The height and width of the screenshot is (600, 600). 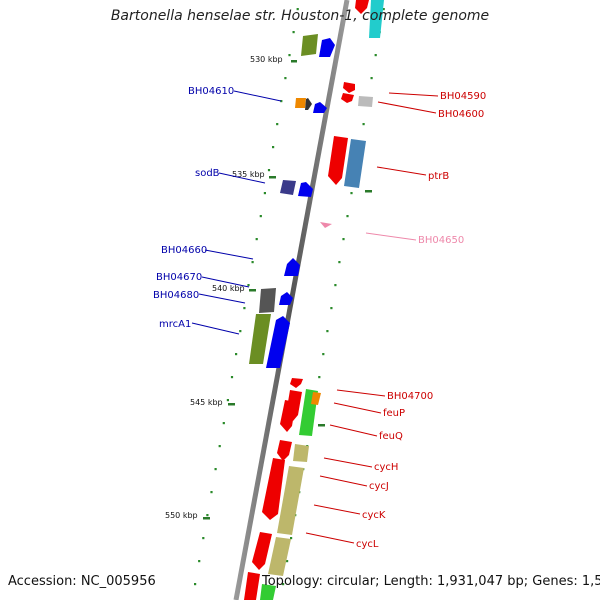 I want to click on gene-label-sodb: sodB, so click(x=207, y=173).